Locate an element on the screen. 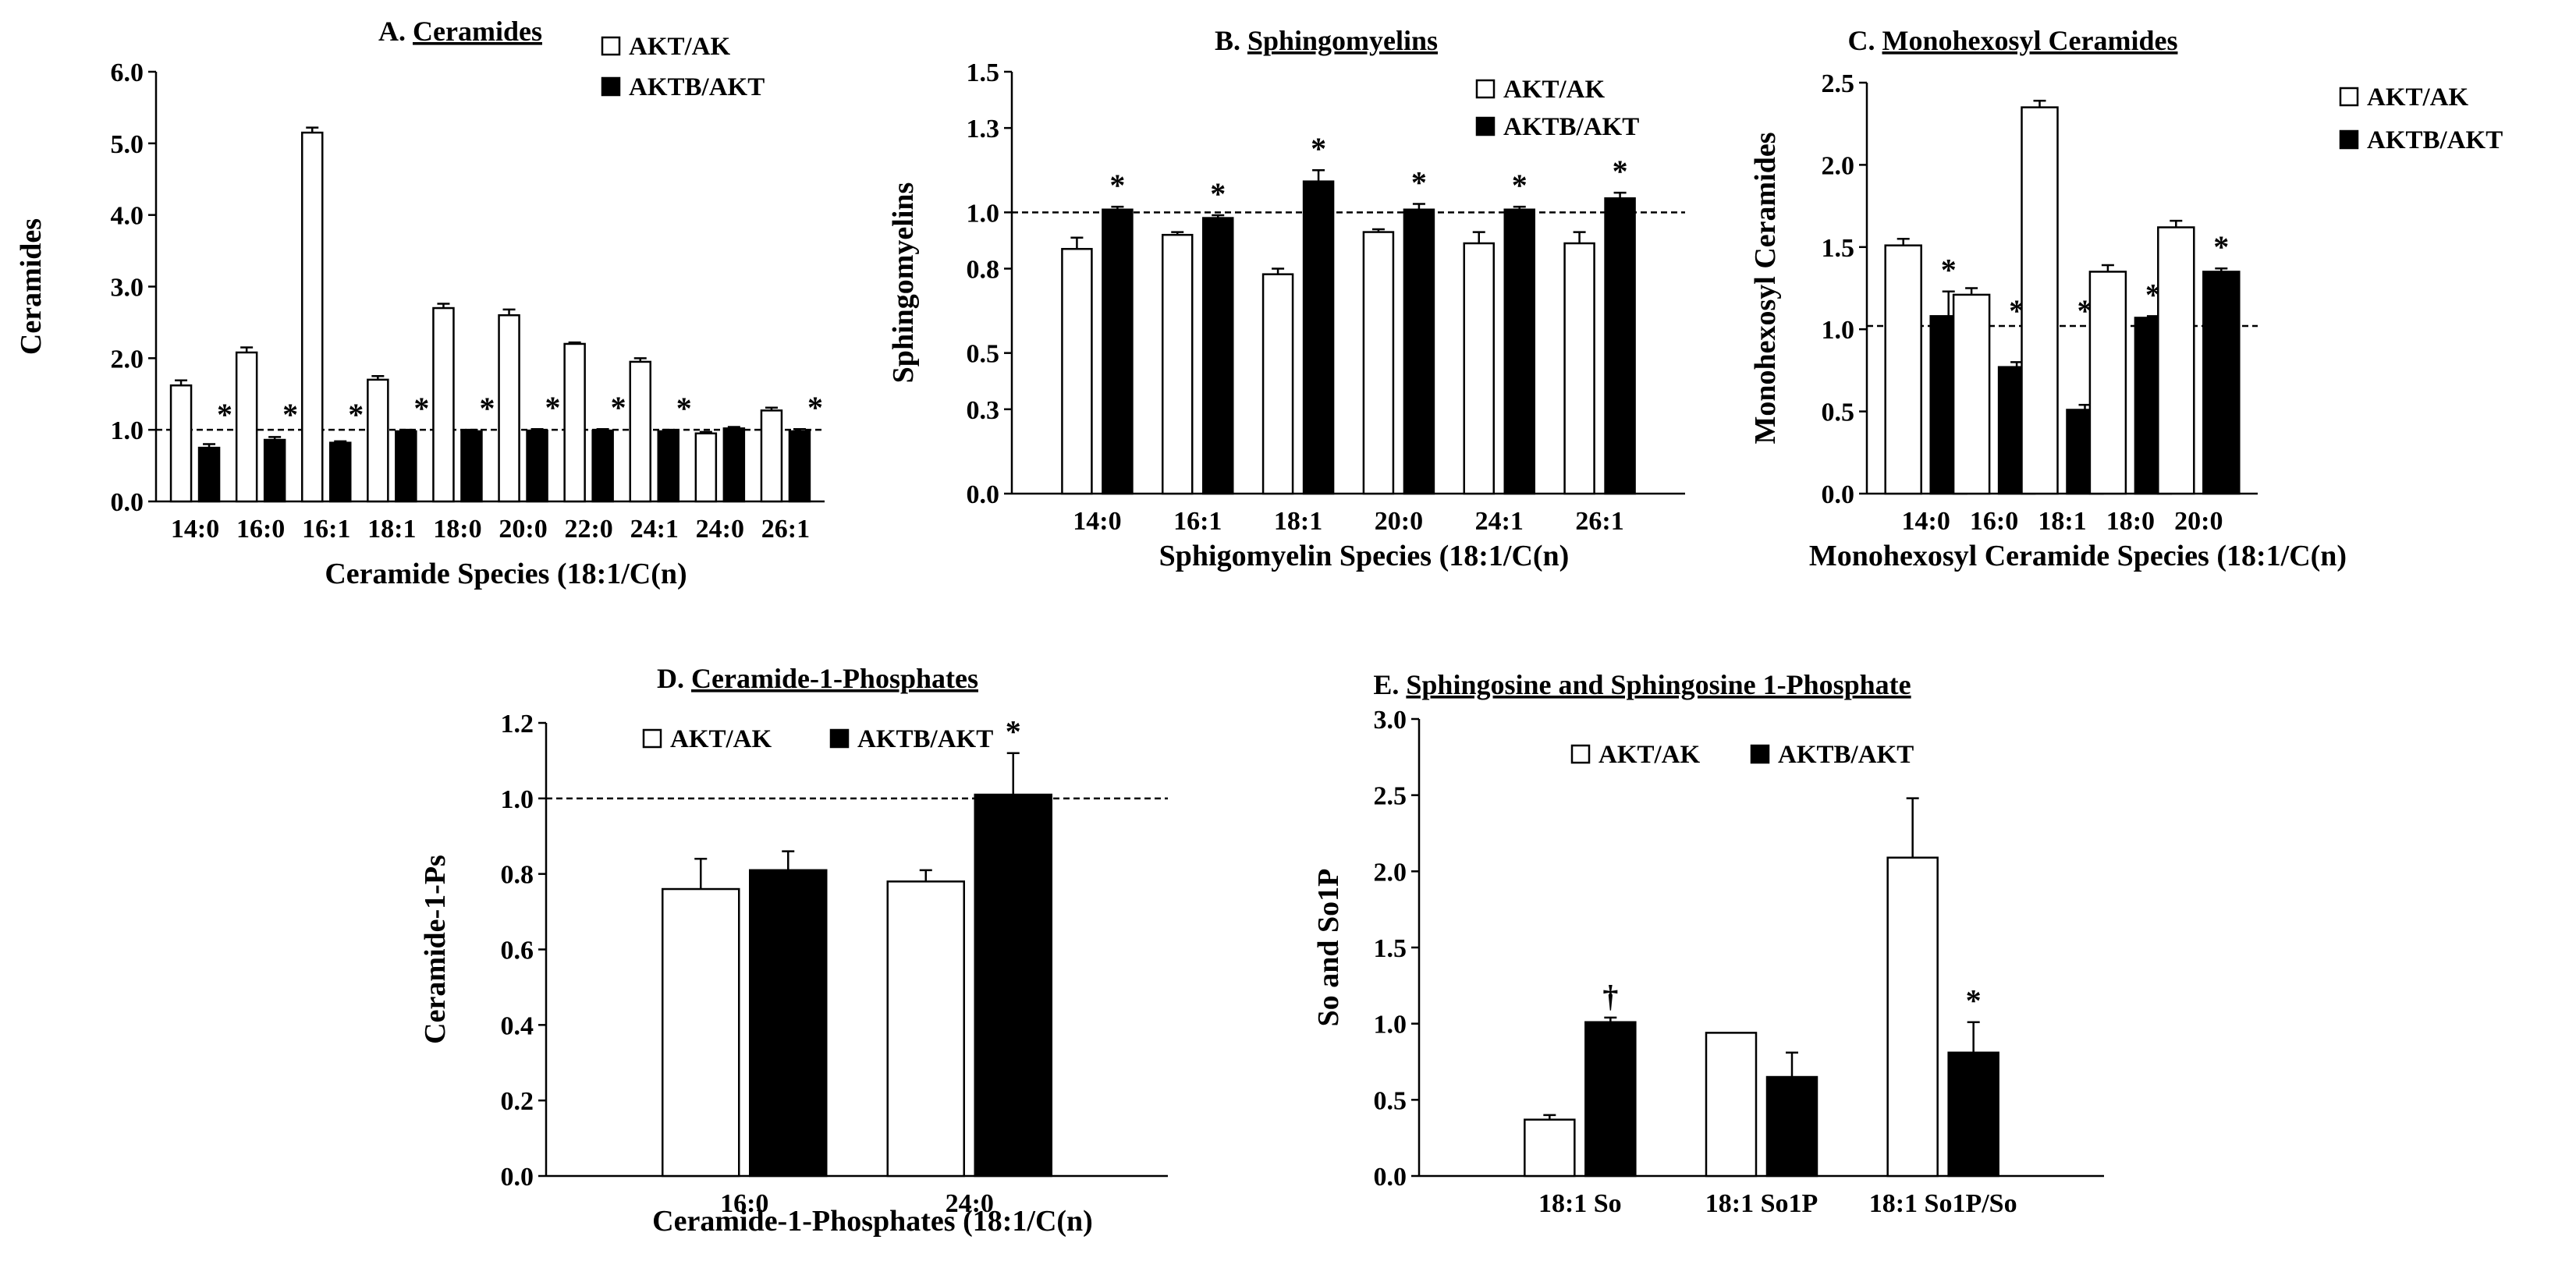 The width and height of the screenshot is (2576, 1268). x-tick-label: 24:0 is located at coordinates (720, 529).